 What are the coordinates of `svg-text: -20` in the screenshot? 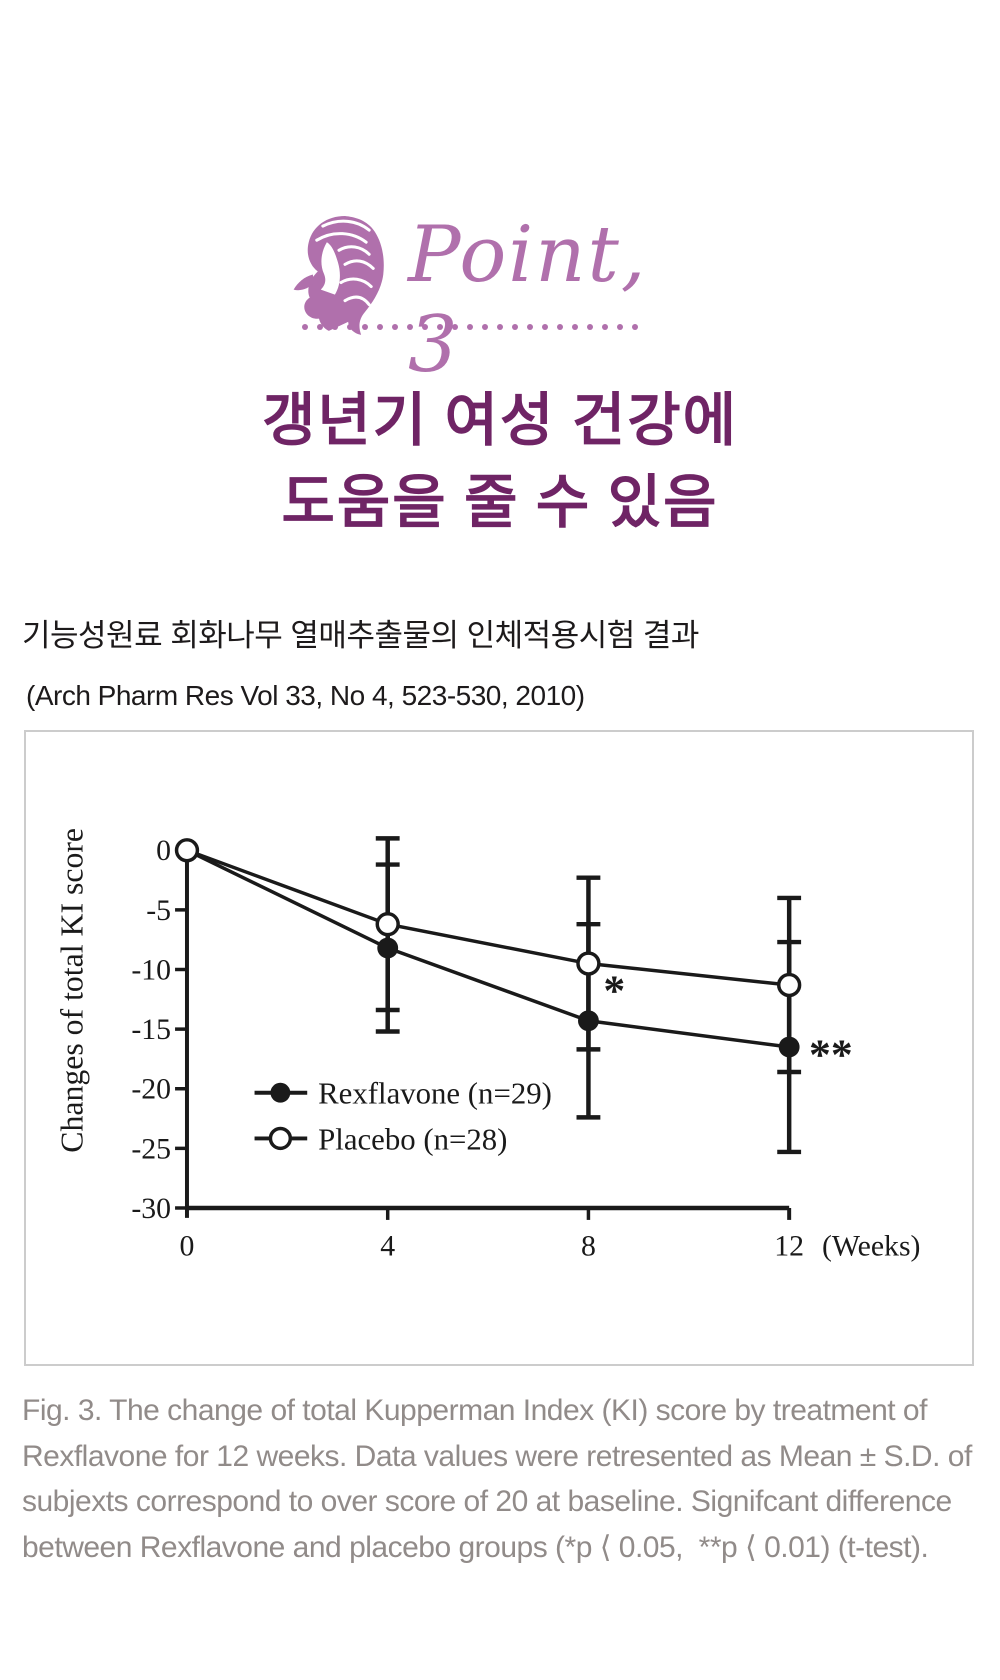 It's located at (151, 1089).